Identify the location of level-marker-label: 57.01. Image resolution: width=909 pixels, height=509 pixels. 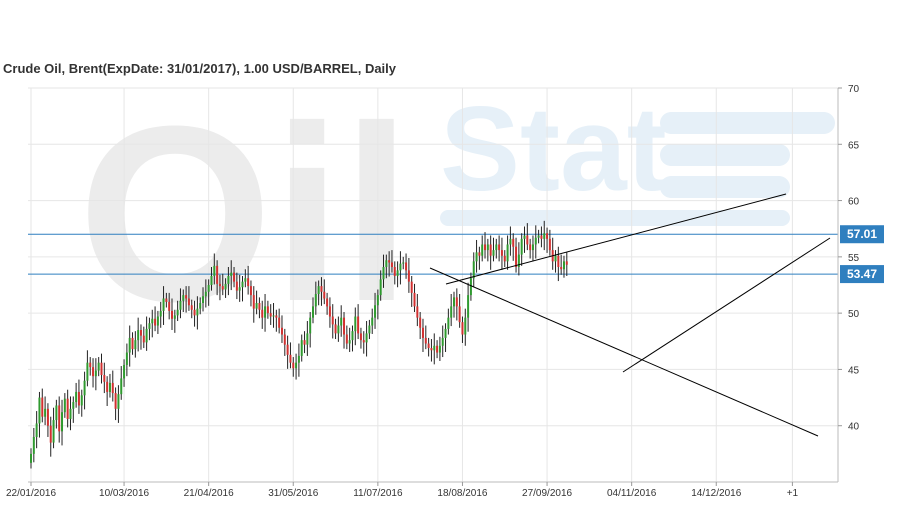
(862, 234).